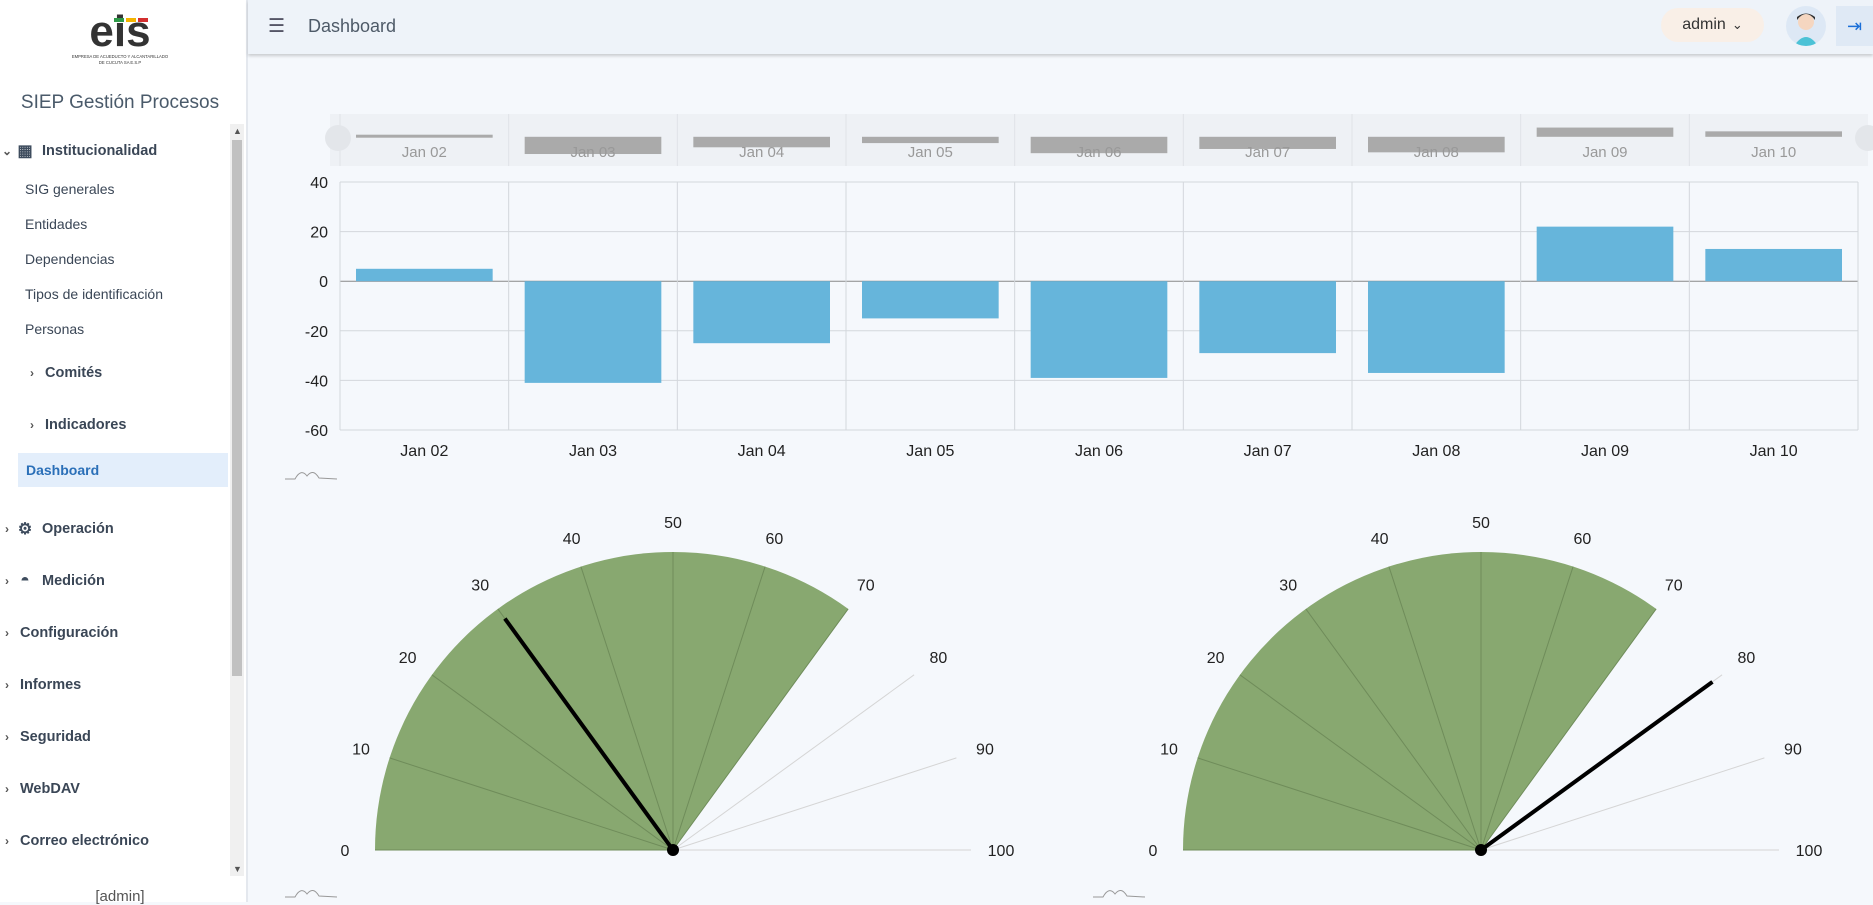  What do you see at coordinates (1605, 451) in the screenshot?
I see `x-tick-label: Jan 09` at bounding box center [1605, 451].